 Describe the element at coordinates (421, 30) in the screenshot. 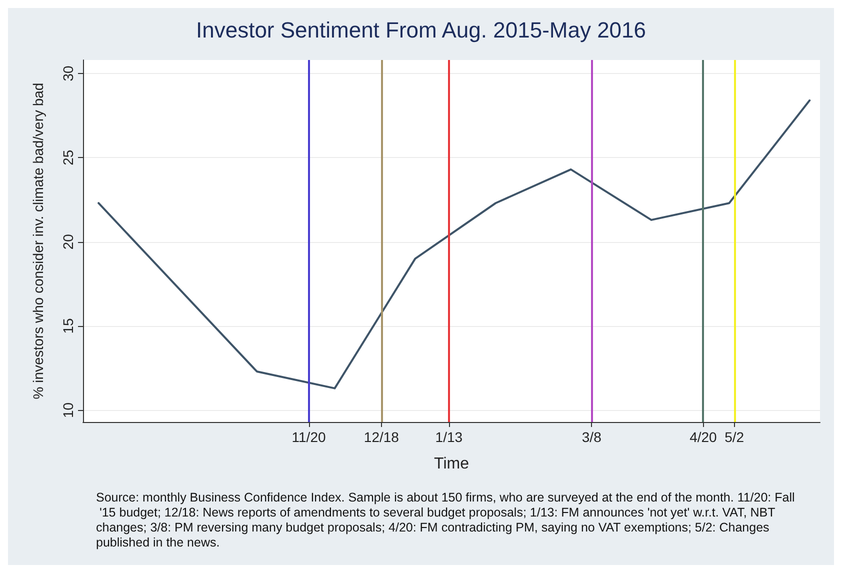

I see `chart-title: Investor Sentiment From Aug. 2015-May 2016` at that location.